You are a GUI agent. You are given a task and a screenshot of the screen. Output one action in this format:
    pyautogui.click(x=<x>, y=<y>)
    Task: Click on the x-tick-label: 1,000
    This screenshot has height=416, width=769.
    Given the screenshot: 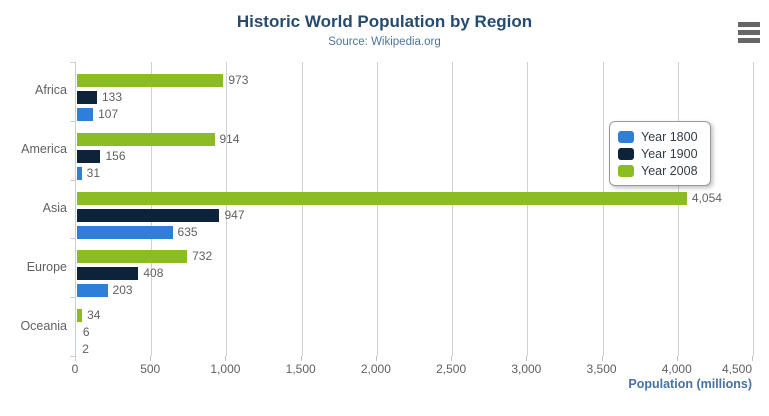 What is the action you would take?
    pyautogui.click(x=225, y=369)
    